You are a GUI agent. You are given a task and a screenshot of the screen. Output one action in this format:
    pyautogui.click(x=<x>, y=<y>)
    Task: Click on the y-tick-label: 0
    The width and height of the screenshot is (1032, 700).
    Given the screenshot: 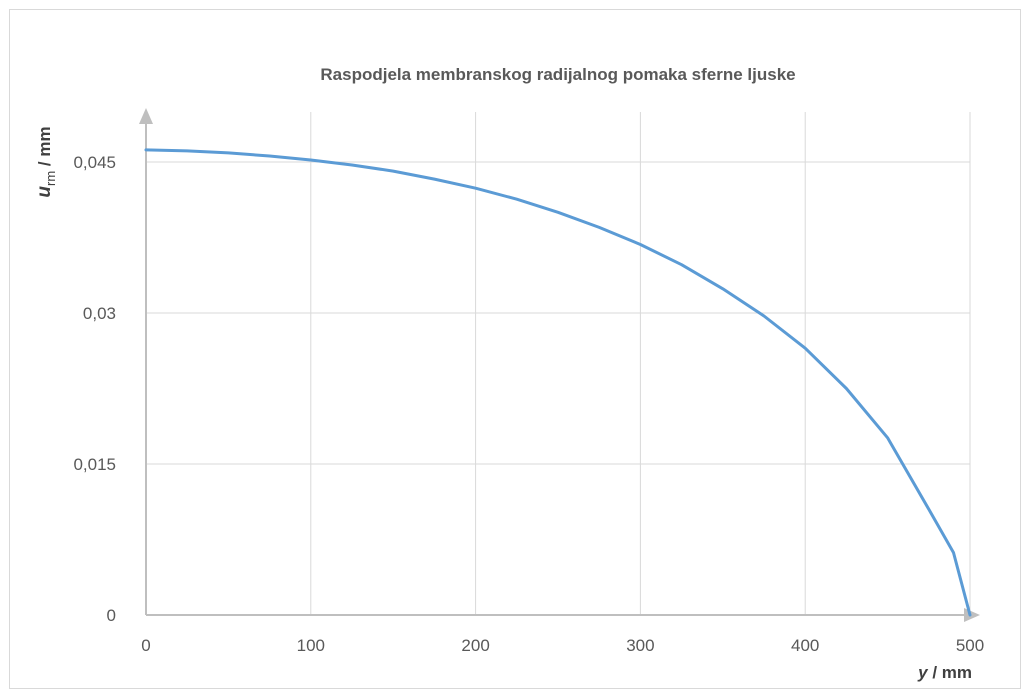 What is the action you would take?
    pyautogui.click(x=111, y=615)
    